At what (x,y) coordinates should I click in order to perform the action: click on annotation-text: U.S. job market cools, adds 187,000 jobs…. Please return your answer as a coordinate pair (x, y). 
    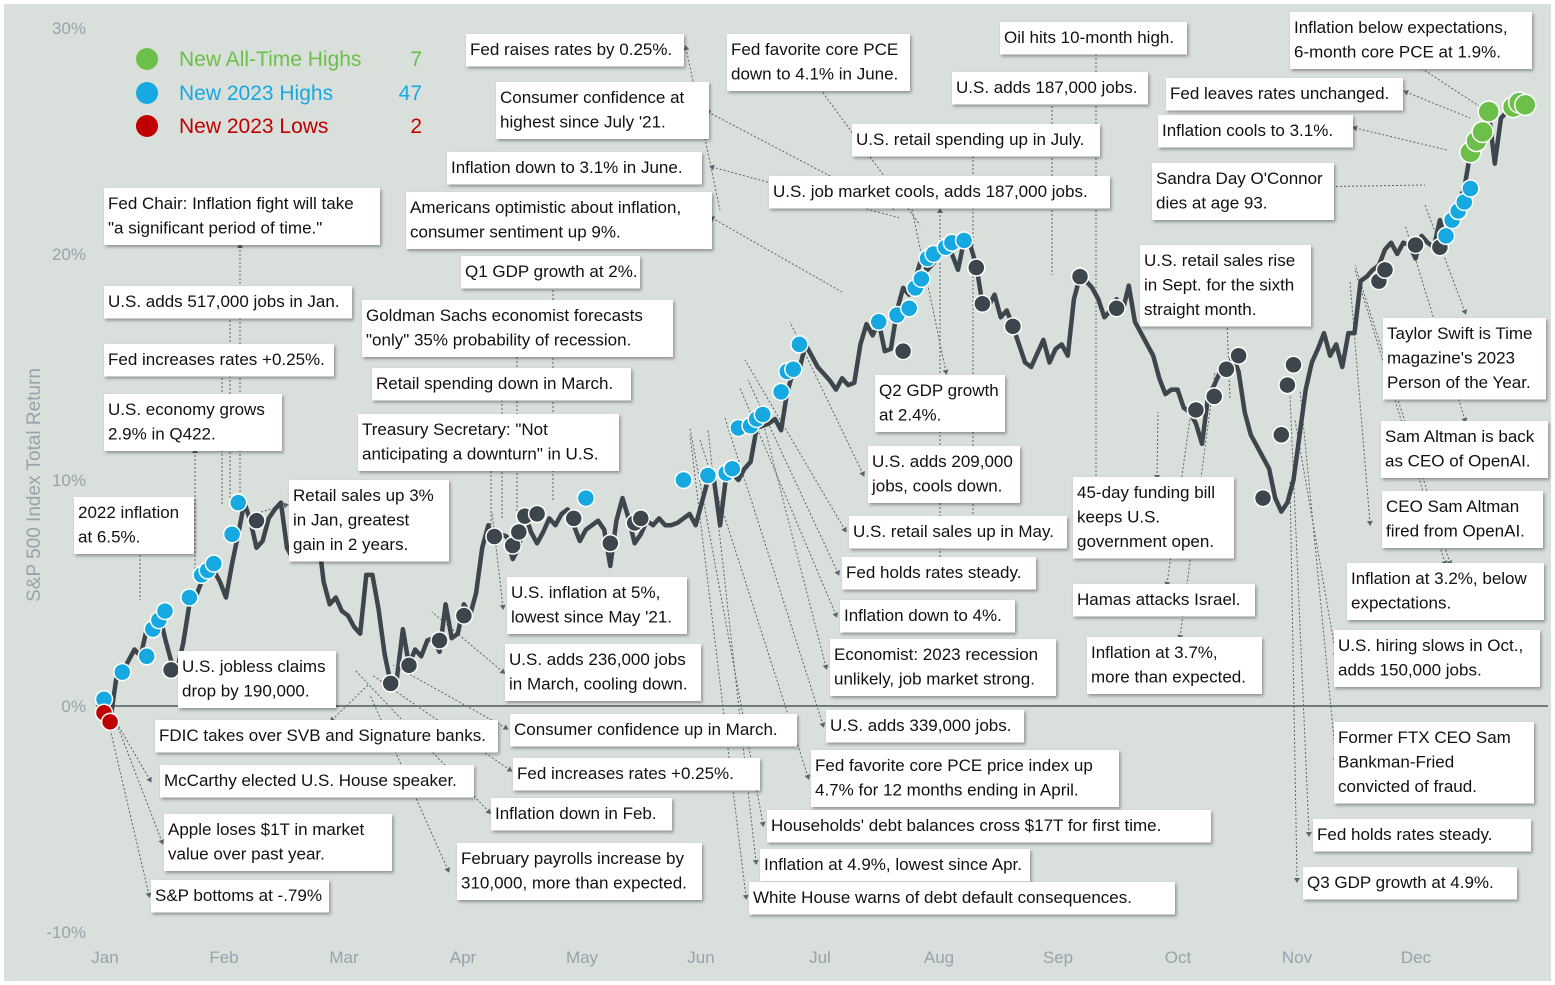
    Looking at the image, I should click on (930, 191).